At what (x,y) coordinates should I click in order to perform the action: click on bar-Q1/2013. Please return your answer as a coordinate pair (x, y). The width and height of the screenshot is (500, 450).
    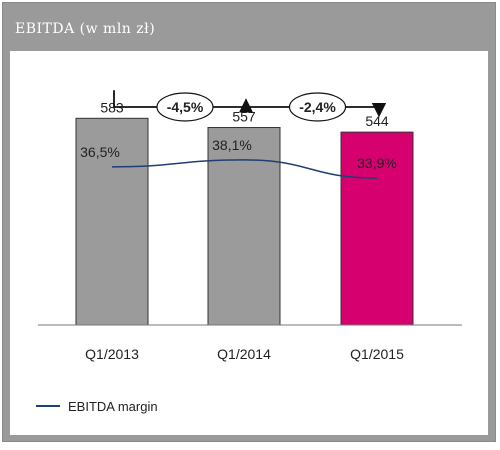
    Looking at the image, I should click on (112, 221).